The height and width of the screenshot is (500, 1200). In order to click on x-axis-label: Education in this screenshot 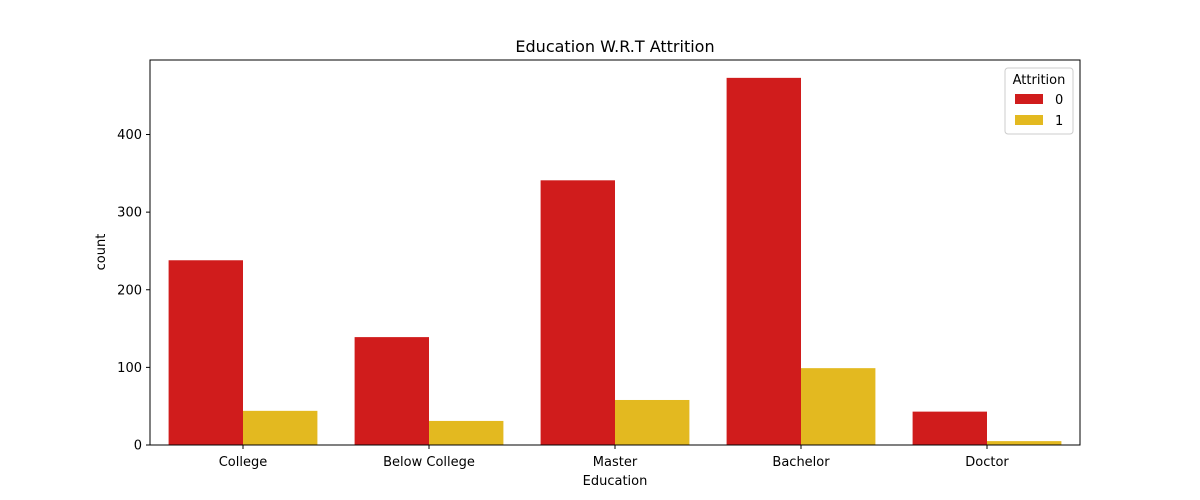, I will do `click(615, 481)`.